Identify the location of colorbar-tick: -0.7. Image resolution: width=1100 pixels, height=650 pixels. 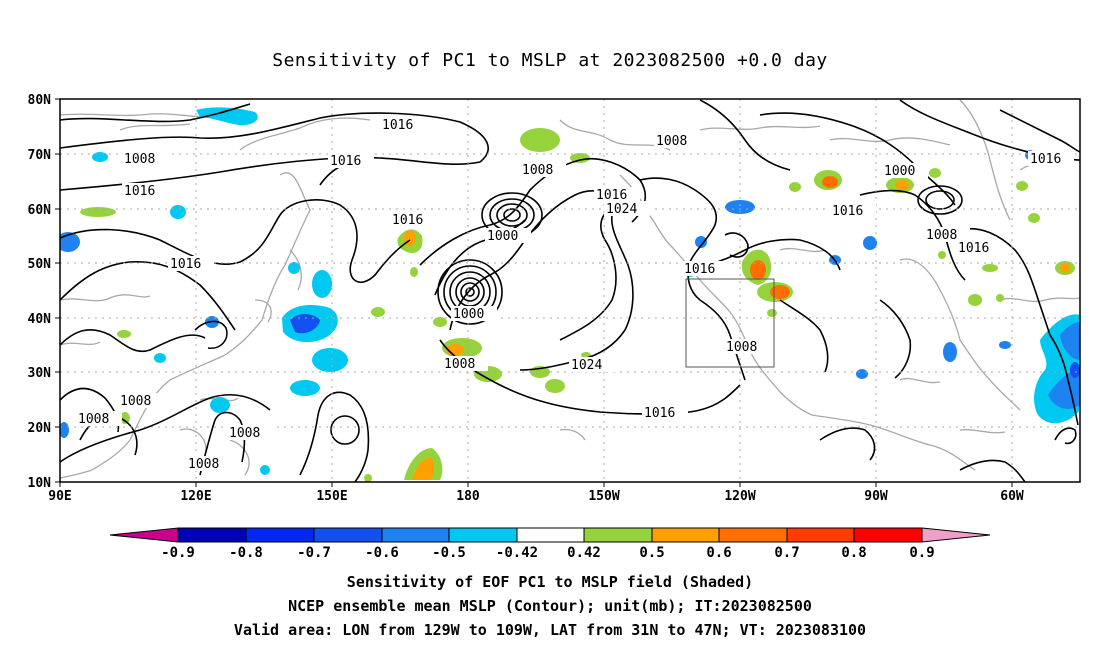
(314, 553).